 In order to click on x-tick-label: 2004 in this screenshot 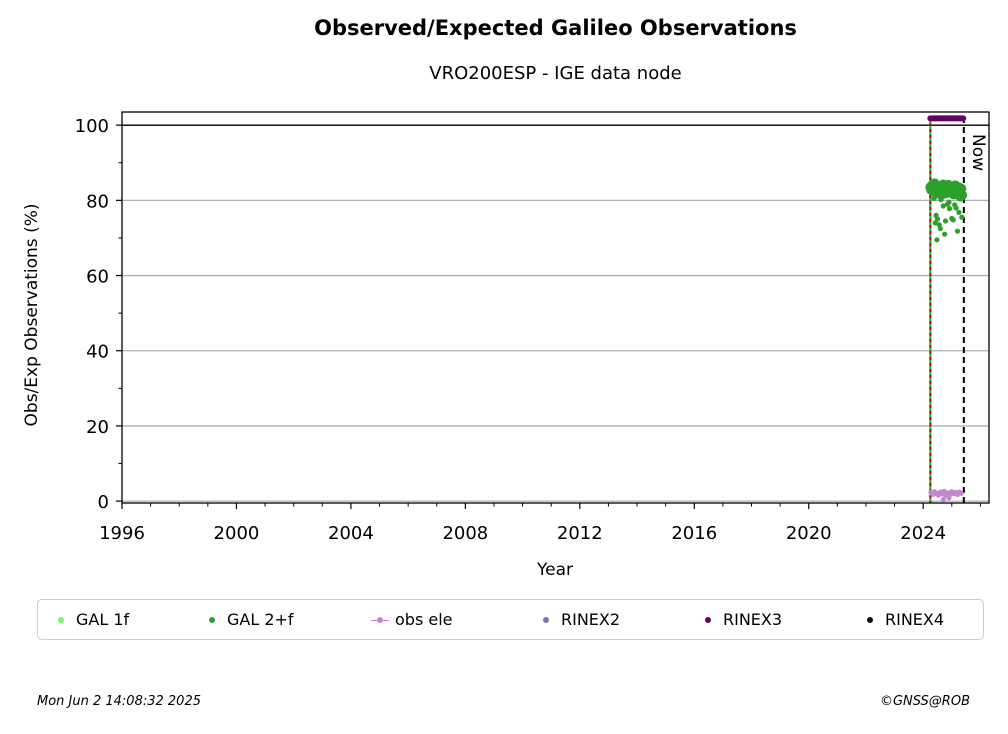, I will do `click(351, 533)`.